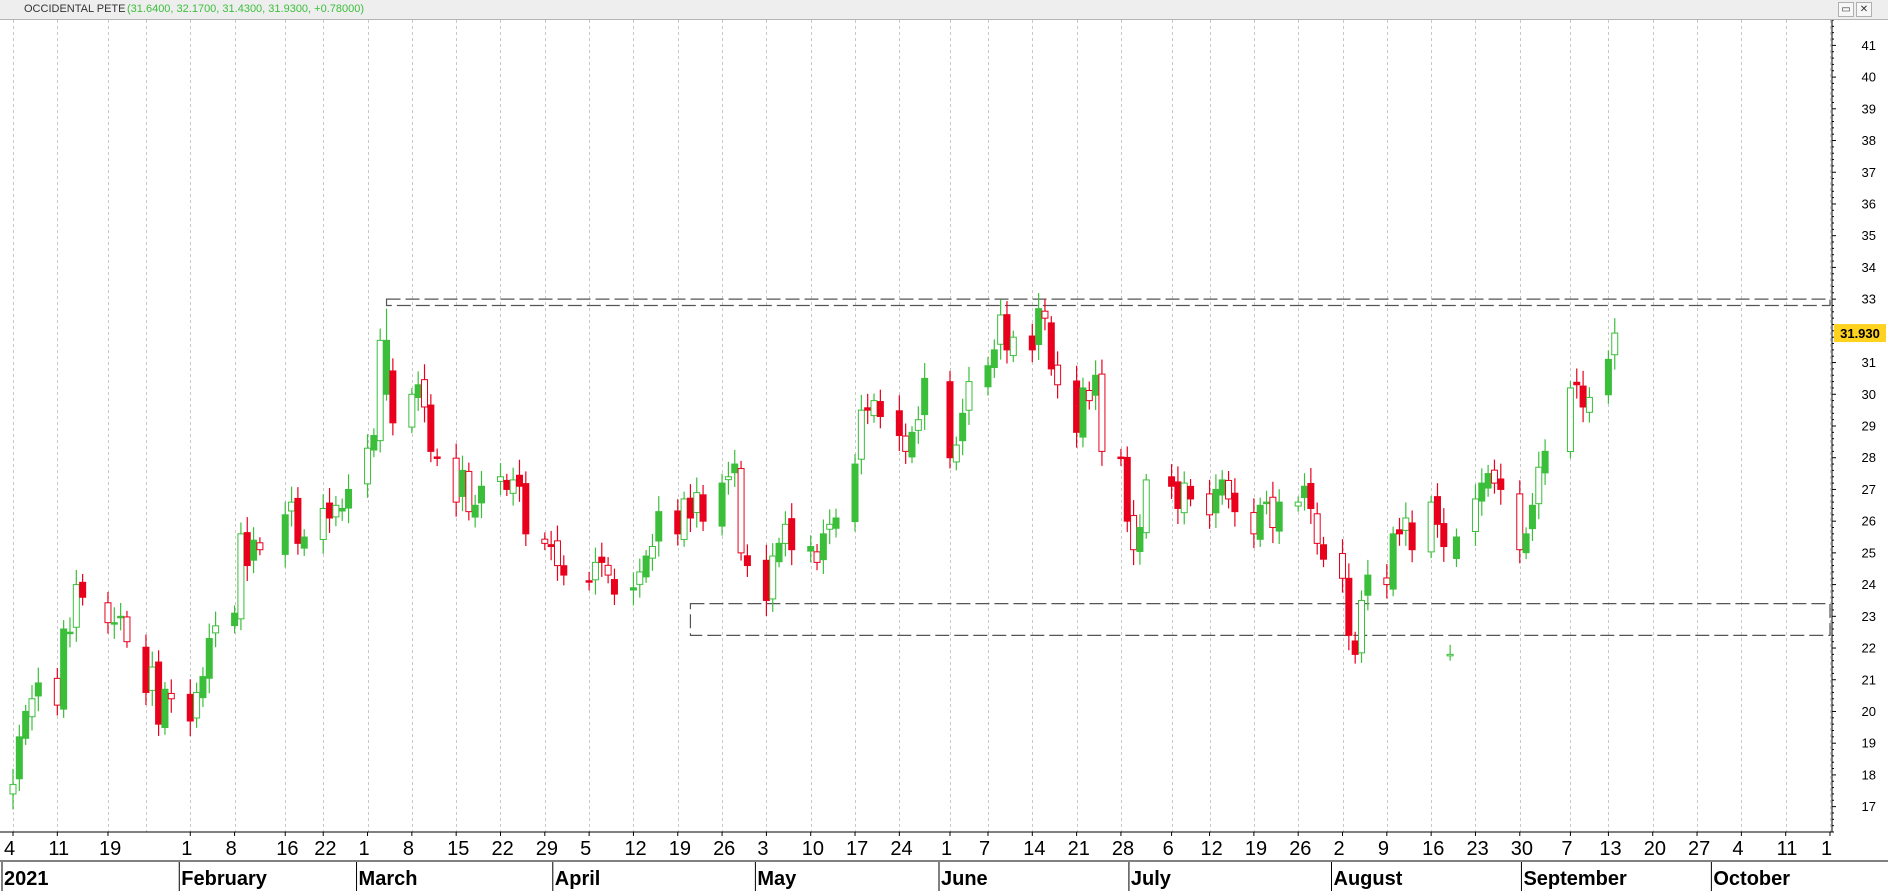 This screenshot has height=891, width=1888. What do you see at coordinates (762, 849) in the screenshot?
I see `x-tick-label: 3` at bounding box center [762, 849].